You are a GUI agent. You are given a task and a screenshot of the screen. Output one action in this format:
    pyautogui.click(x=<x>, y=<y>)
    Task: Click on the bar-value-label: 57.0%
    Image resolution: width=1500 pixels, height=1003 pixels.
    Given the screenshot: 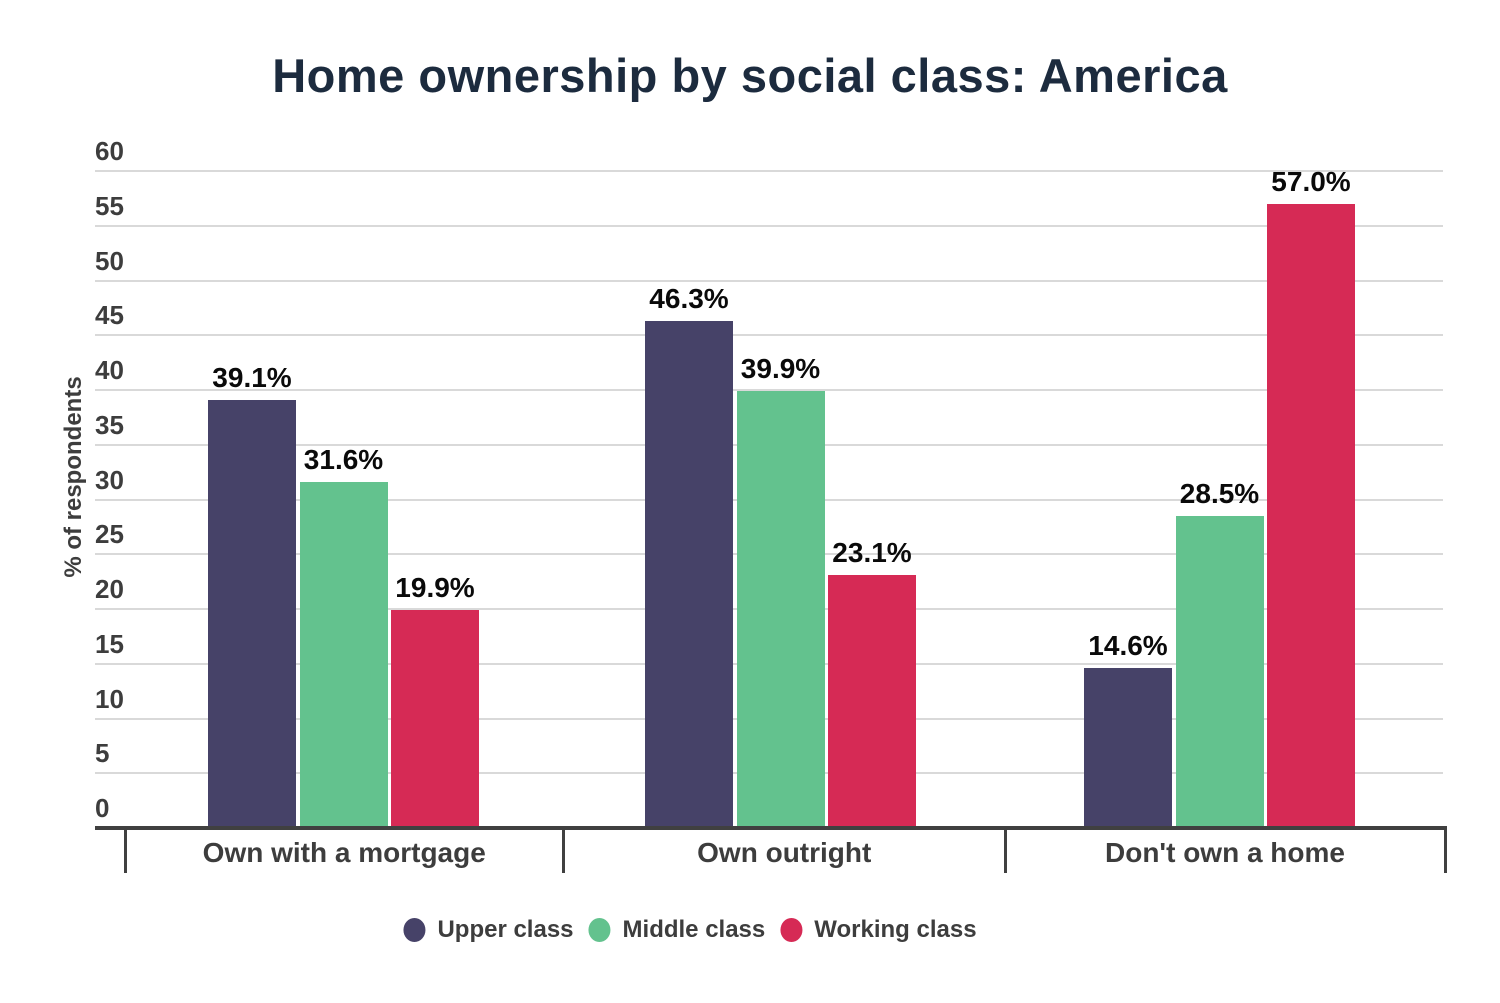 What is the action you would take?
    pyautogui.click(x=1311, y=181)
    